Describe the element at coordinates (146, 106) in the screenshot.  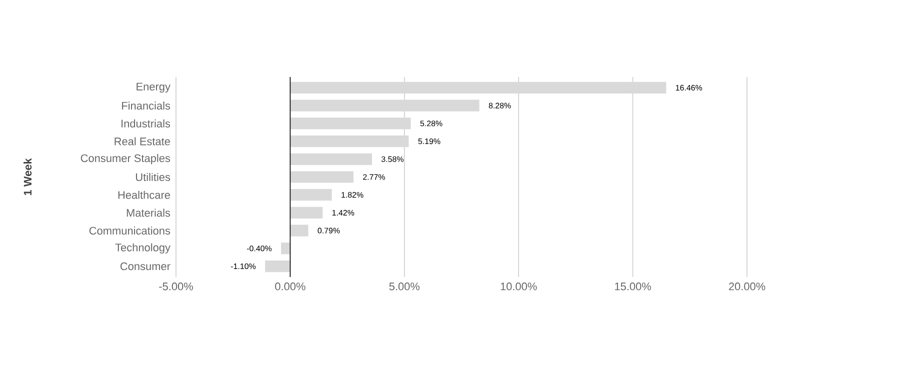
I see `y-tick-label: Financials` at that location.